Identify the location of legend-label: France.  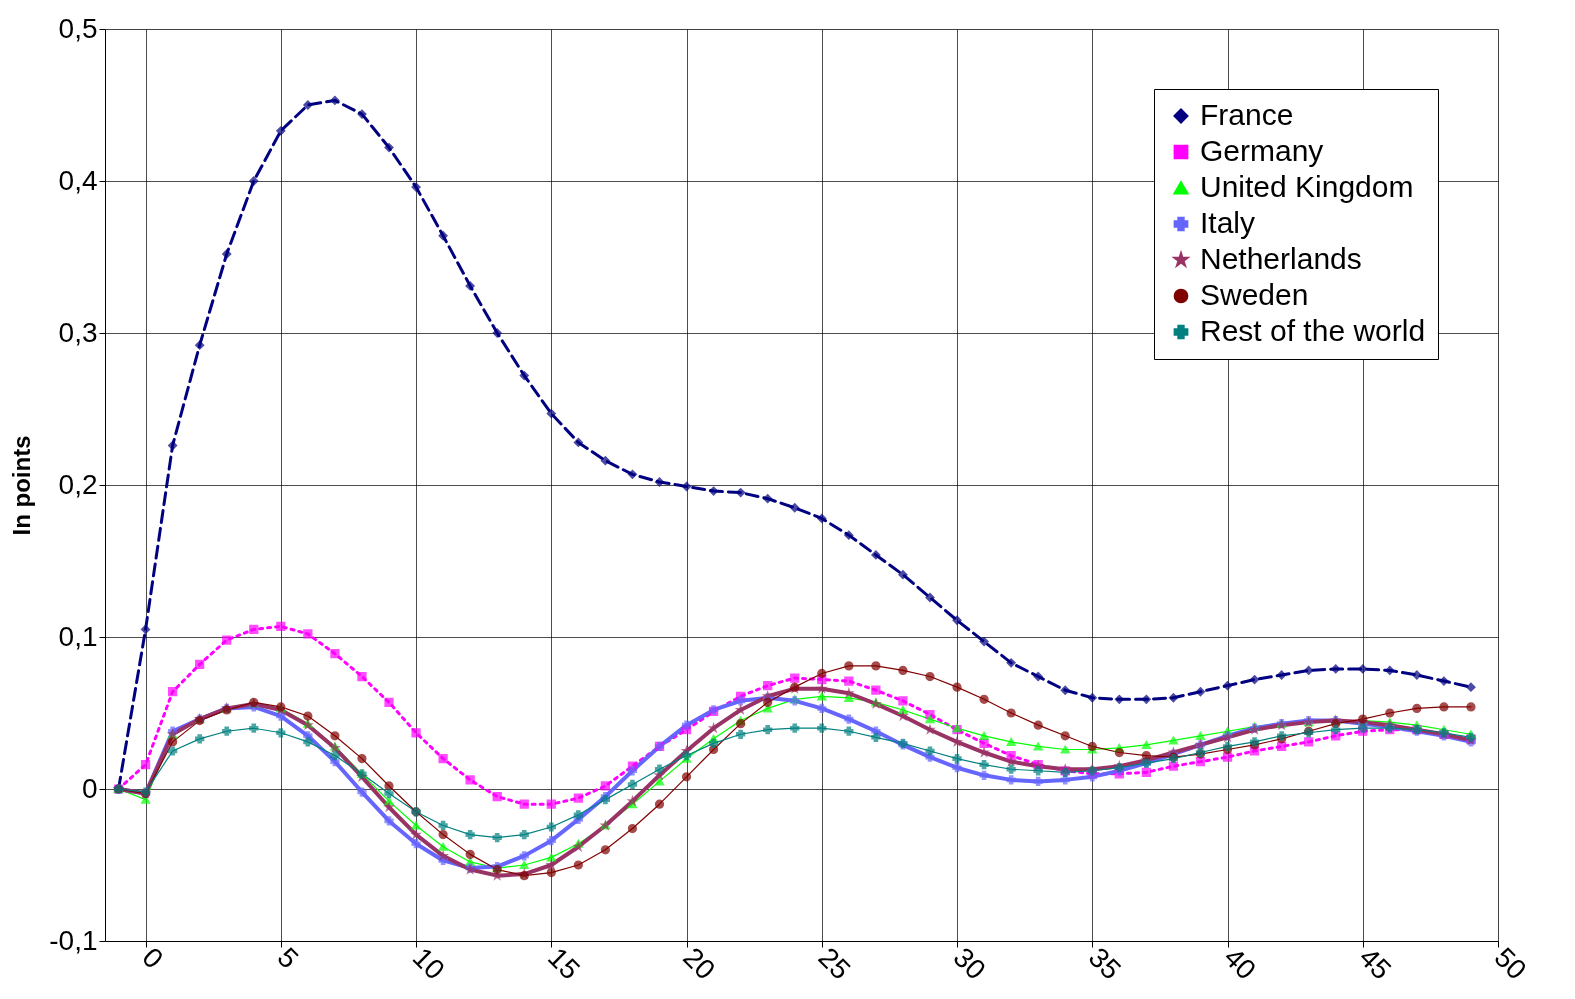
(1247, 114).